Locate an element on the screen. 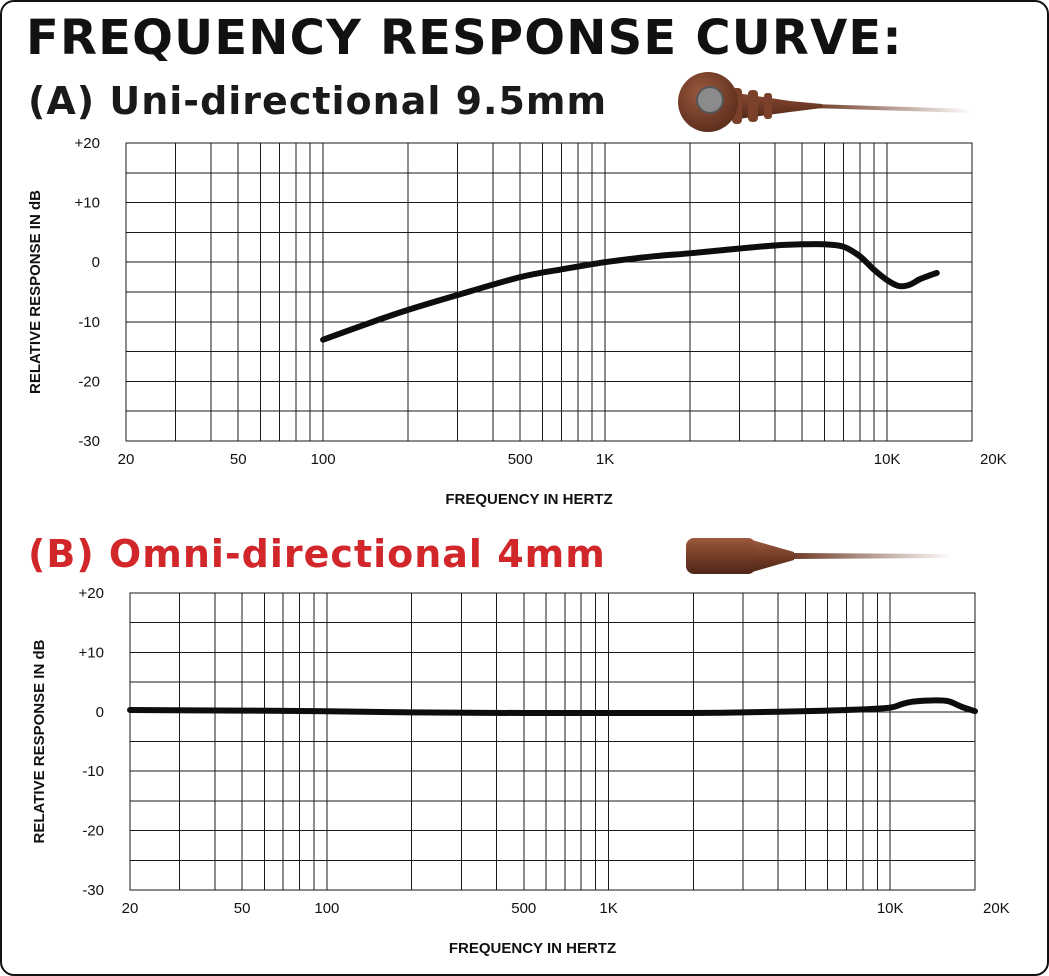  chart-b-title: (B) Omni-directional 4mm is located at coordinates (317, 554).